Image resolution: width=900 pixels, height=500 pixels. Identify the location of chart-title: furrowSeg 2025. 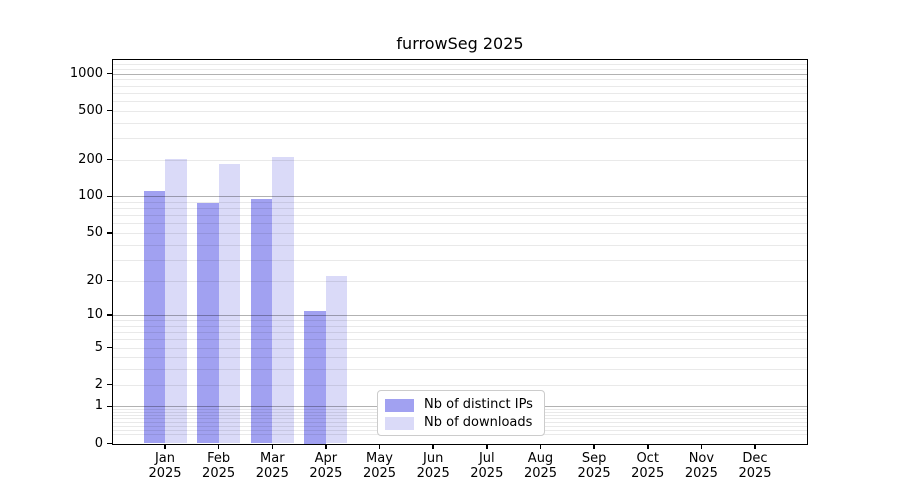
(460, 43).